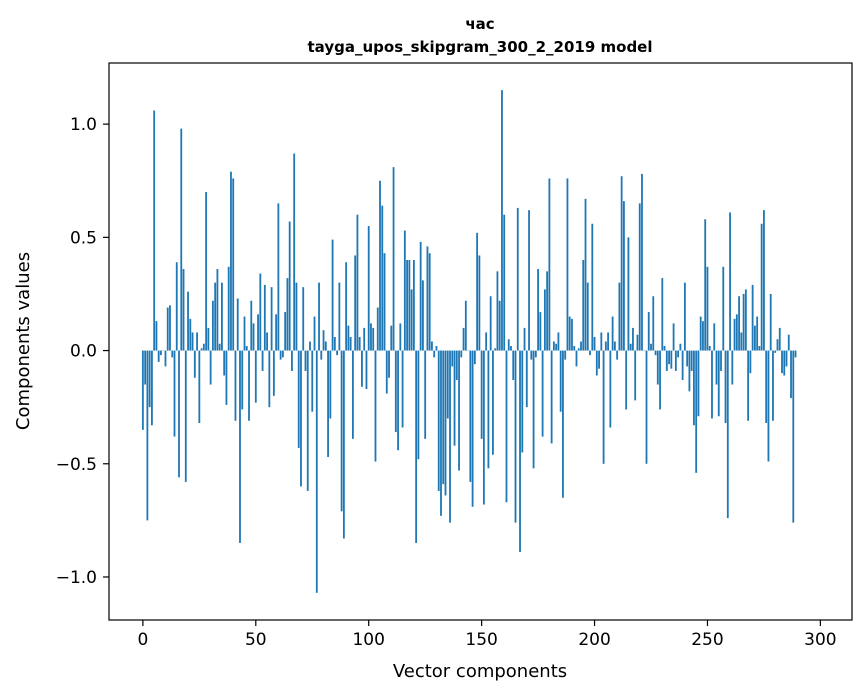 This screenshot has width=867, height=696. Describe the element at coordinates (83, 125) in the screenshot. I see `y-tick-label: 1.0` at that location.